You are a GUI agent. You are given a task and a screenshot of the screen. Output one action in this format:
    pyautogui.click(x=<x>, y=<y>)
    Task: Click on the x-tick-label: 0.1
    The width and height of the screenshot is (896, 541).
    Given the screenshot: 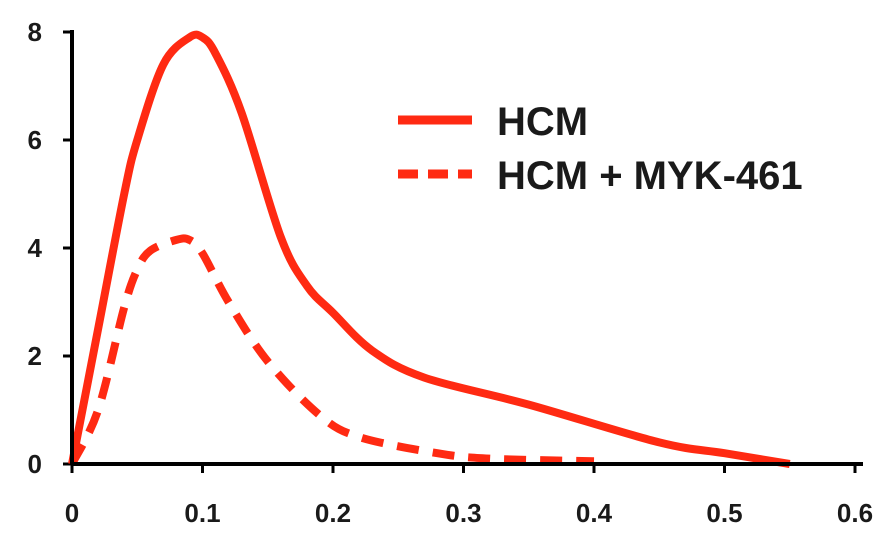 What is the action you would take?
    pyautogui.click(x=202, y=513)
    